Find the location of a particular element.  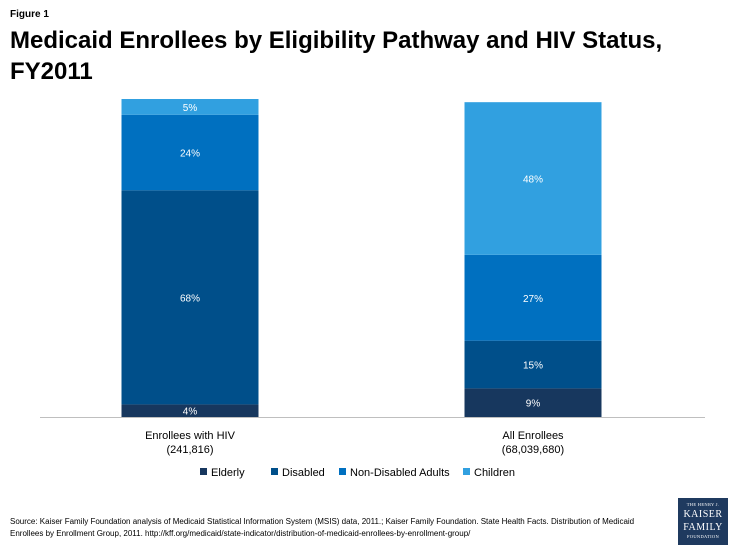

legend-swatch-disabled is located at coordinates (274, 471).